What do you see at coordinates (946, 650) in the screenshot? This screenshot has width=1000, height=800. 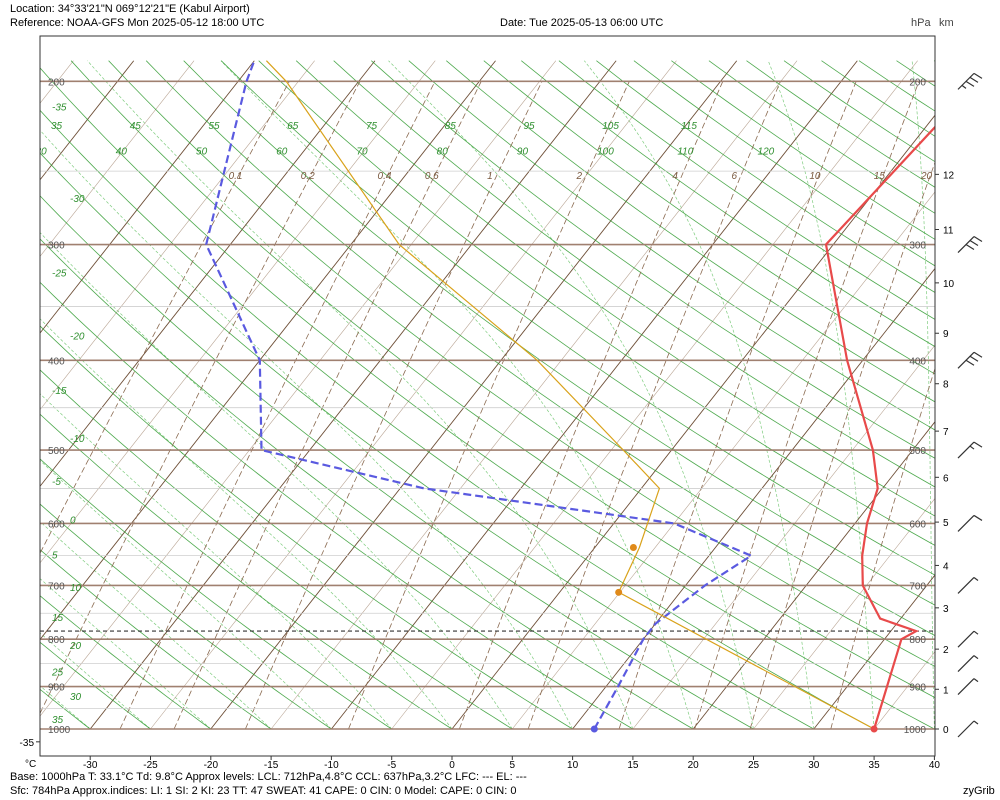 I see `height-axis-label: 2` at bounding box center [946, 650].